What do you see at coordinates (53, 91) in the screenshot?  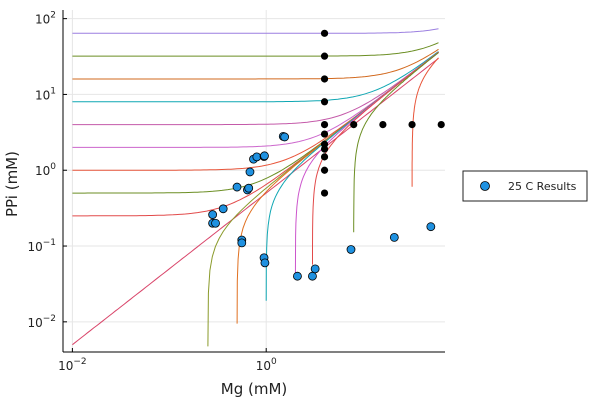 I see `y-tick-label-exponent: 1` at bounding box center [53, 91].